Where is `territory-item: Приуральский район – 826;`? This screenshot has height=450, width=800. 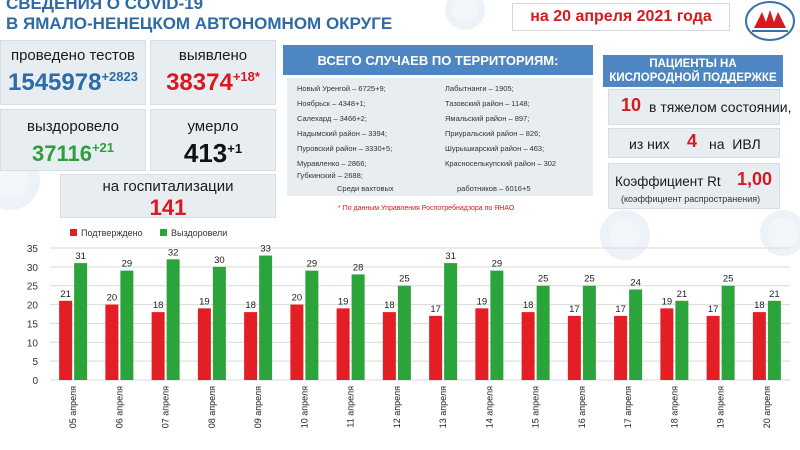 territory-item: Приуральский район – 826; is located at coordinates (493, 133).